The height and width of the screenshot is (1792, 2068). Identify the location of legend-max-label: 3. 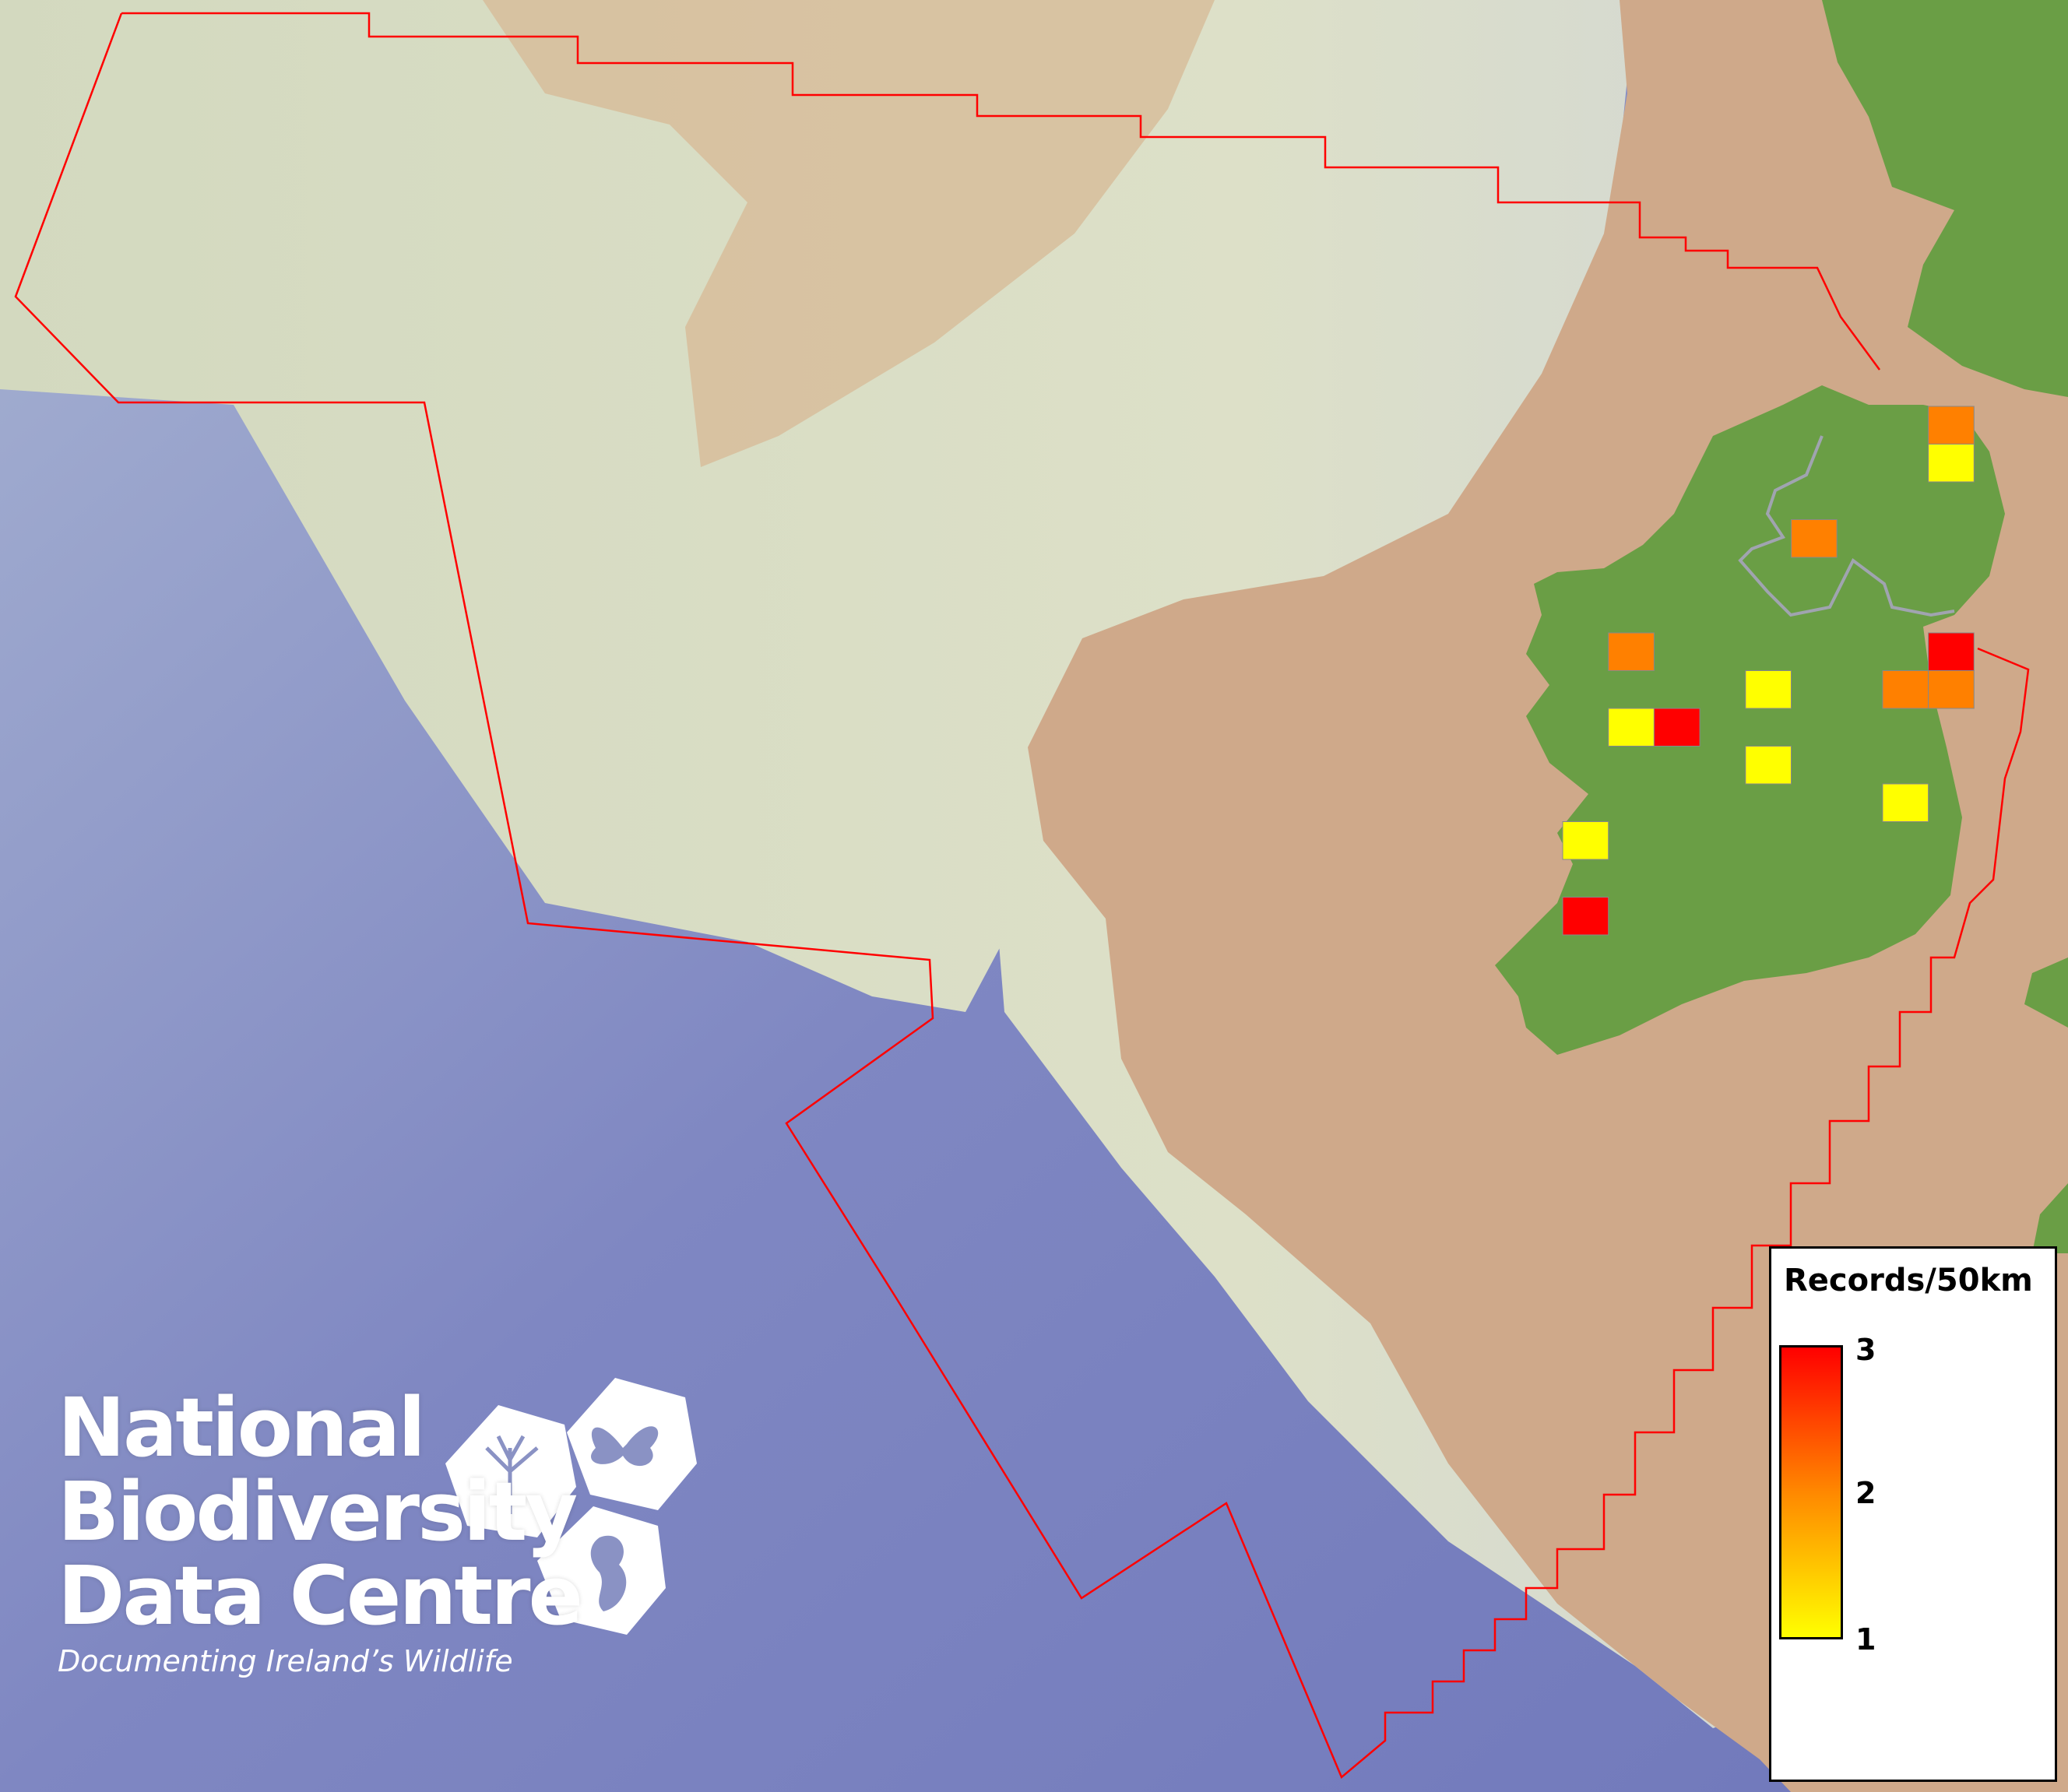
(1866, 1350).